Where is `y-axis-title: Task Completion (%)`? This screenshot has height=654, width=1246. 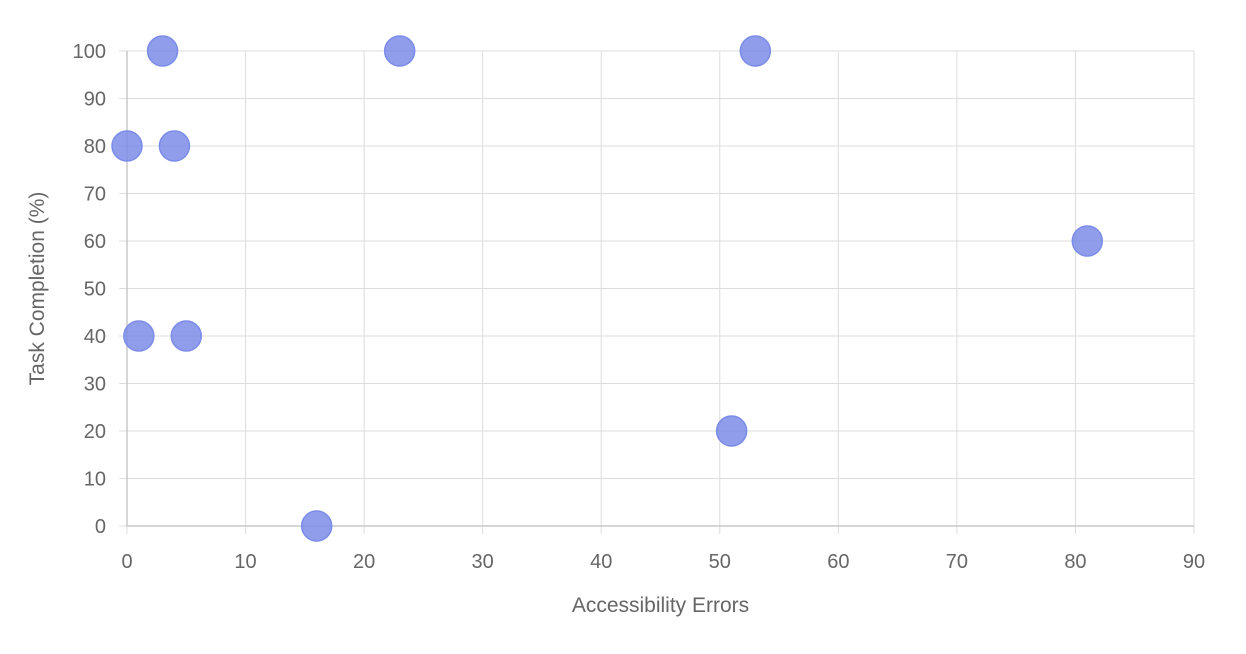
y-axis-title: Task Completion (%) is located at coordinates (37, 289).